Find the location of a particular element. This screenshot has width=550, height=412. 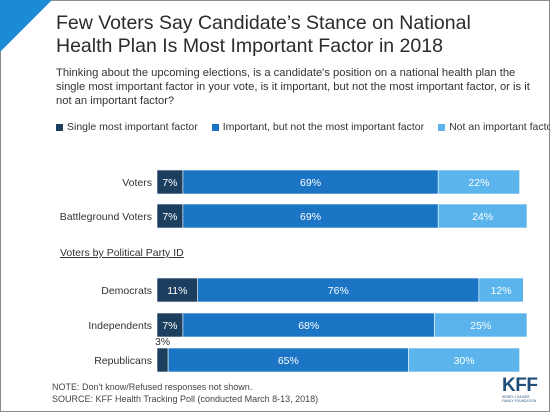

party-group-label: Voters by Political Party ID is located at coordinates (122, 253).